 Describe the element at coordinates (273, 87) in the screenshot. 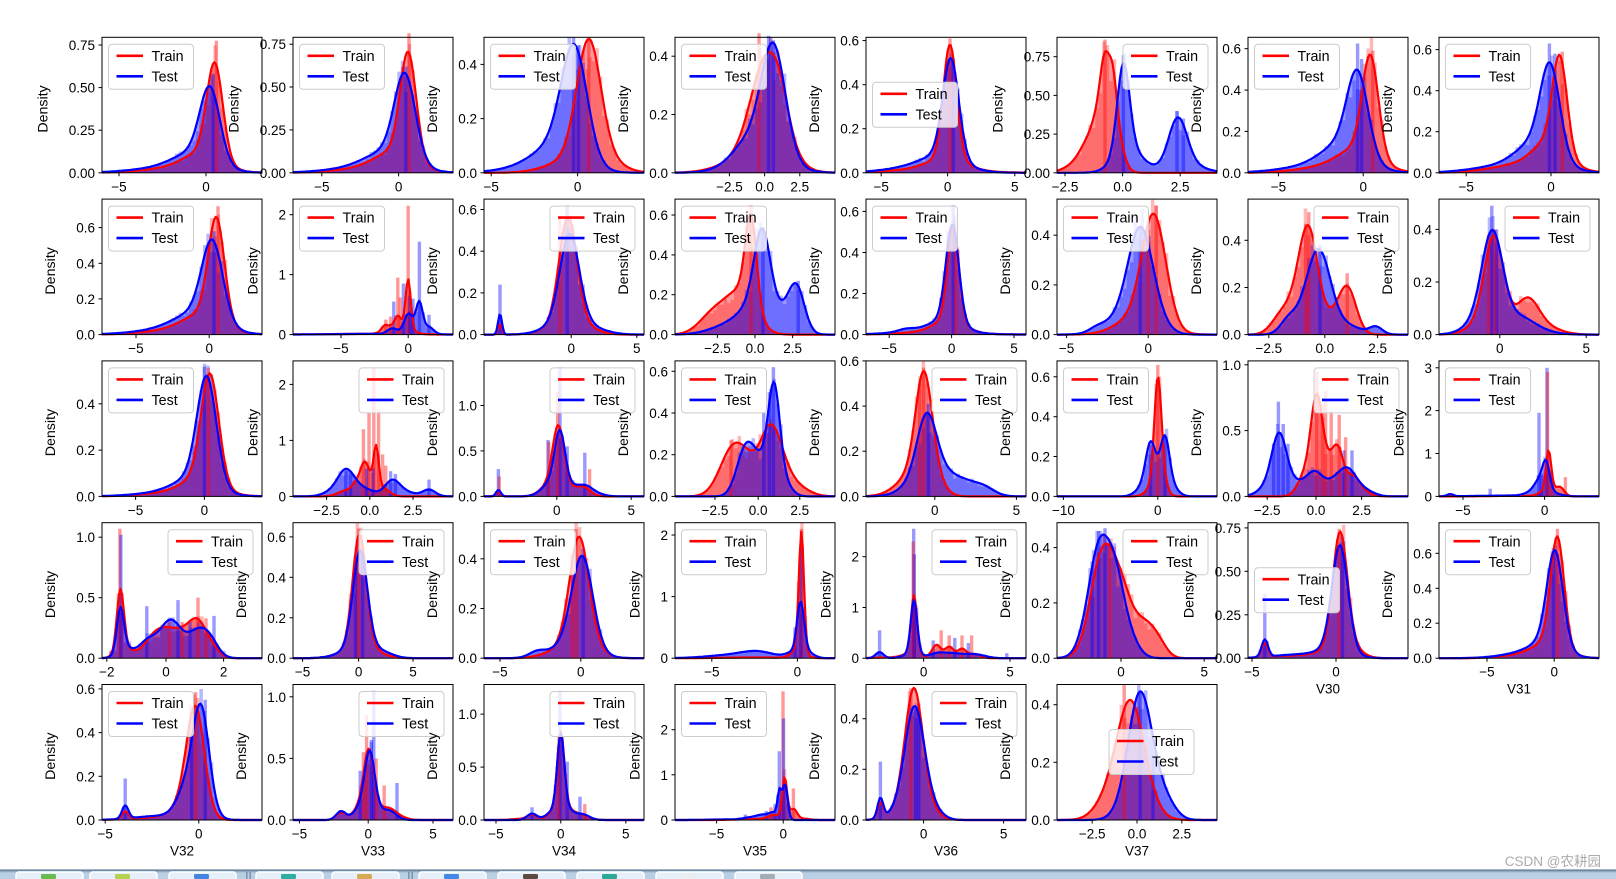

I see `svg-text: 0.50` at that location.